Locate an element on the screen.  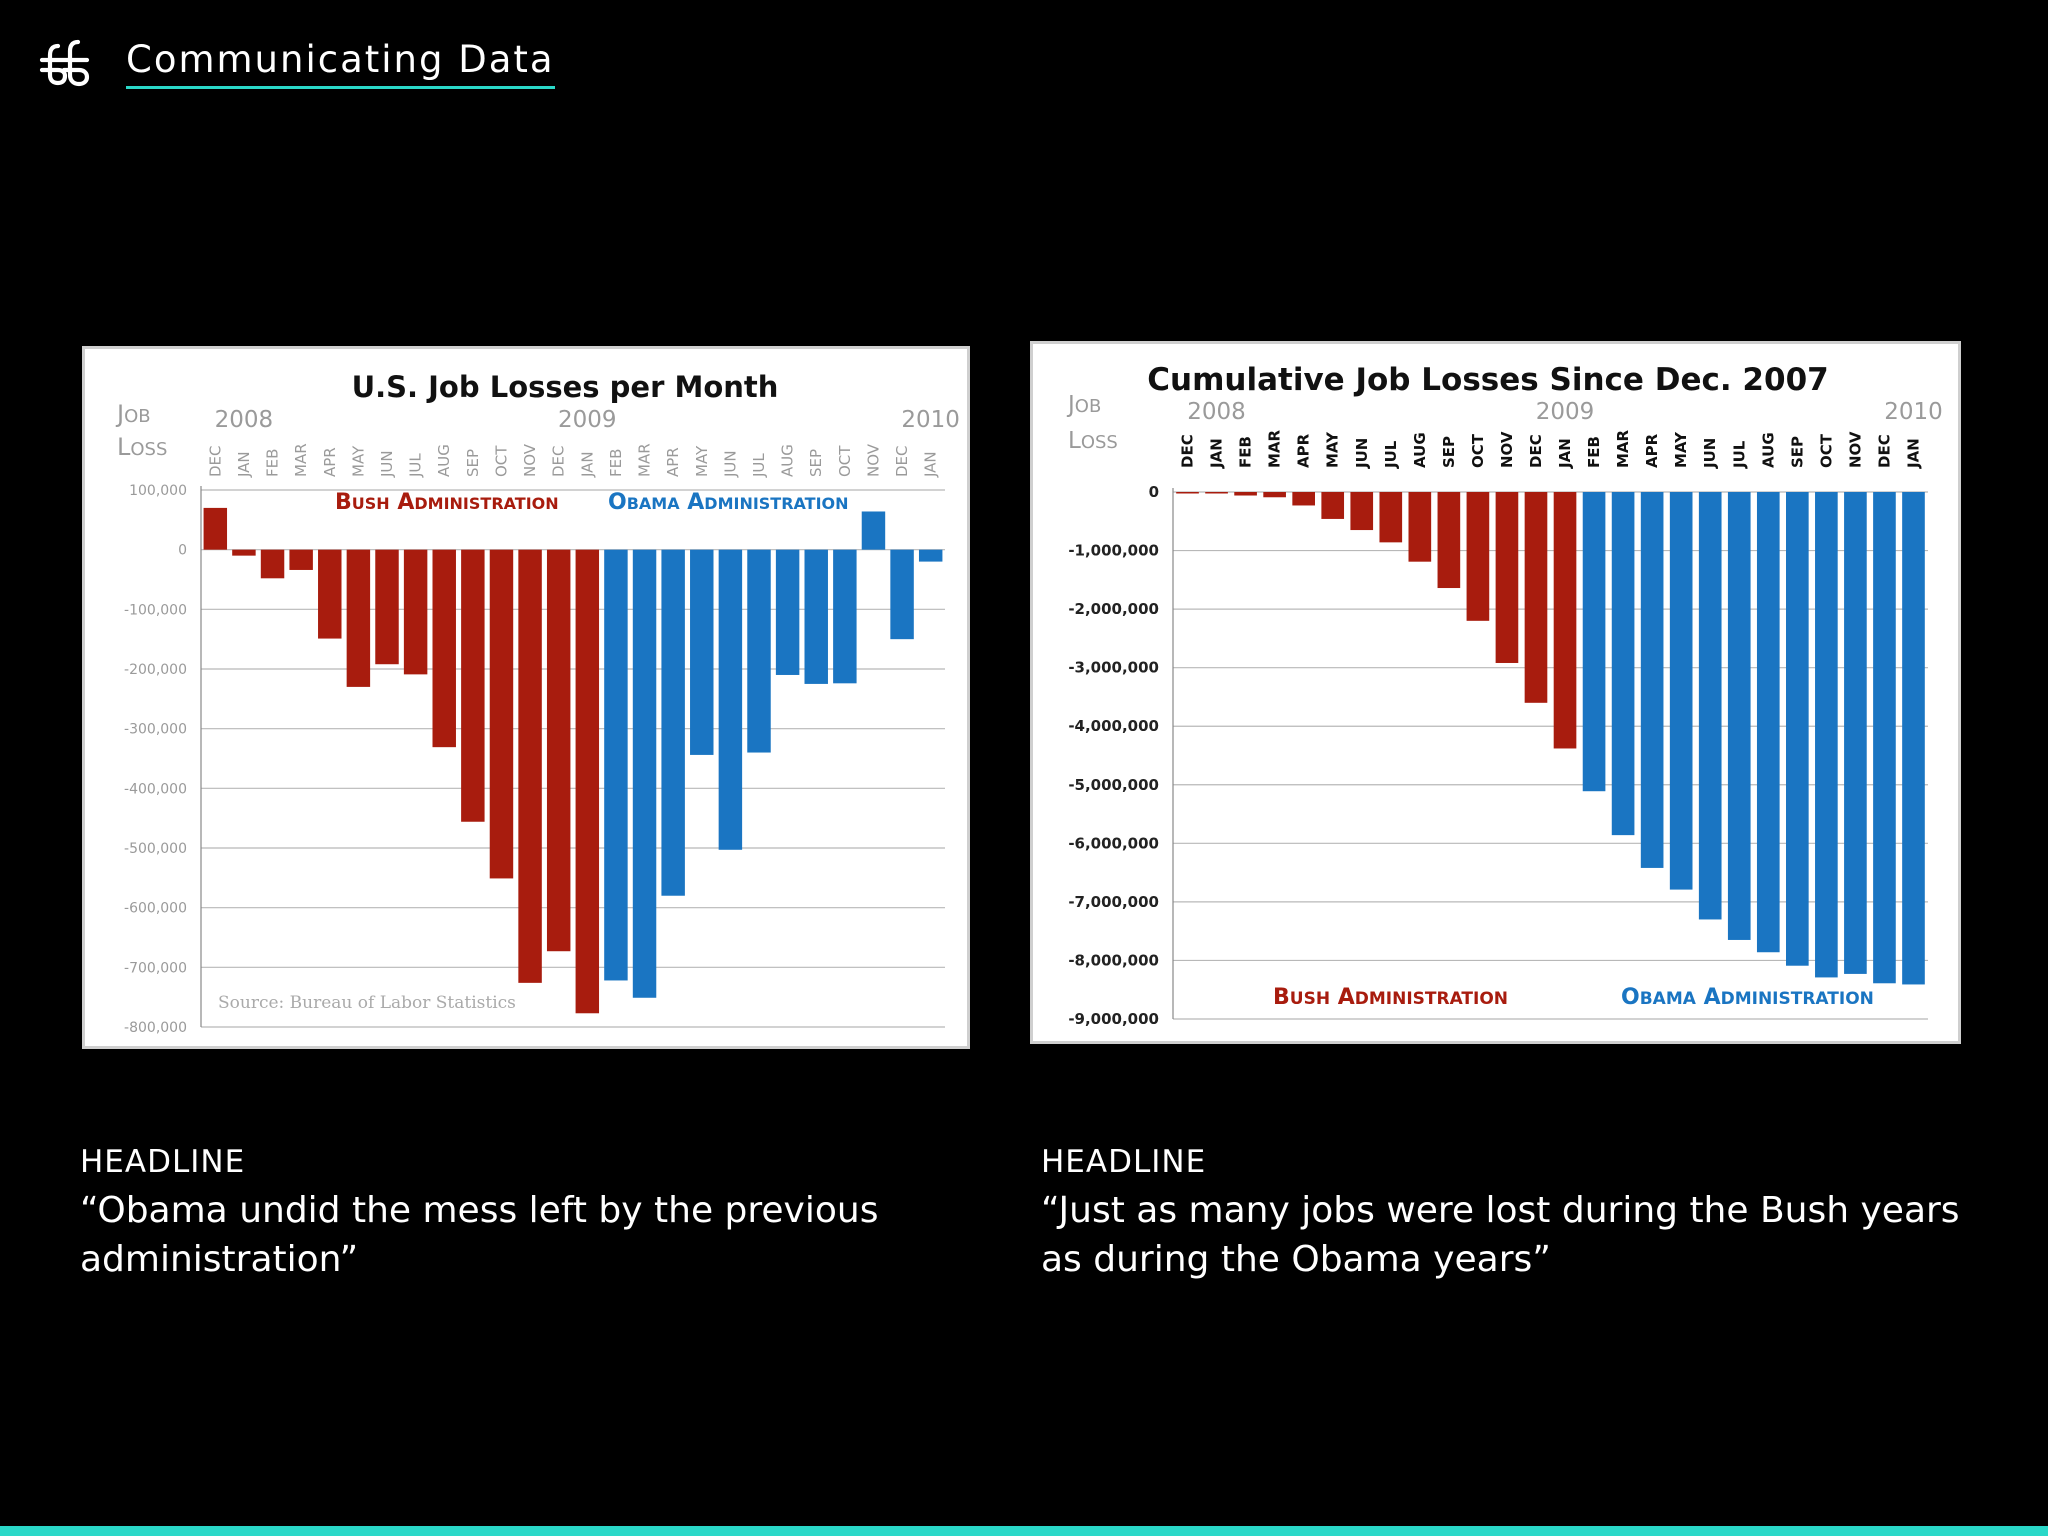
y-tick-label: -8,000,000 is located at coordinates (1113, 960).